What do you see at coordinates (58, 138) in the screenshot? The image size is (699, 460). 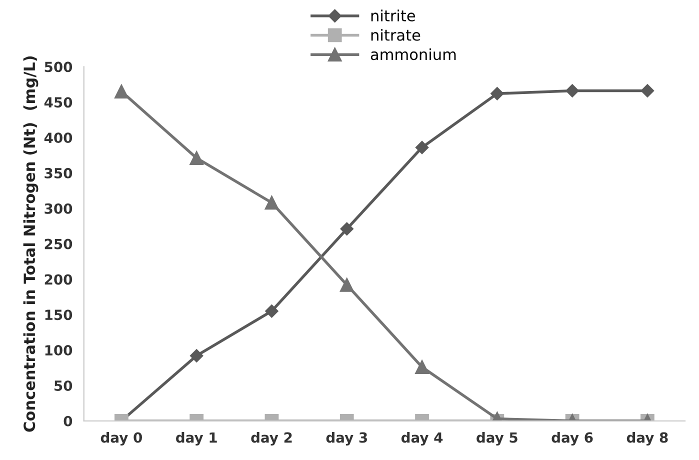 I see `y-tick-label: 400` at bounding box center [58, 138].